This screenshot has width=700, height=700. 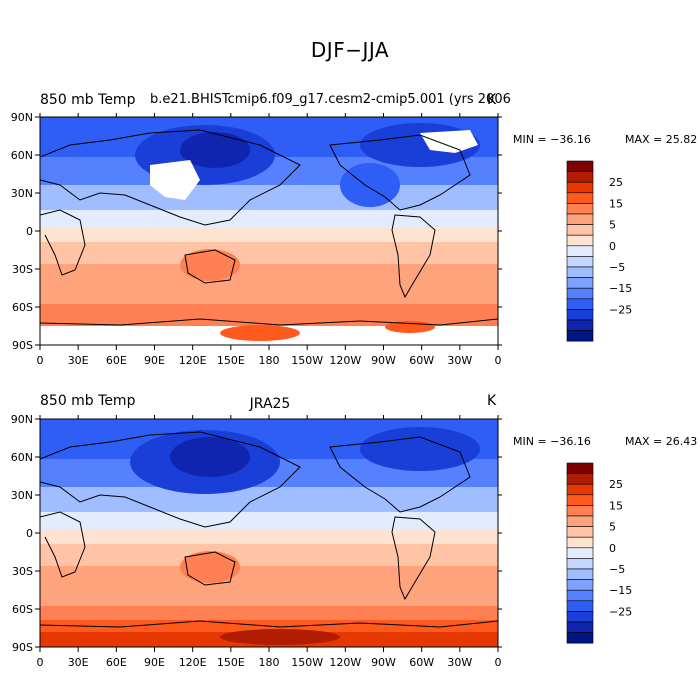 I want to click on panel2-left-title: 850 mb Temp, so click(x=88, y=401).